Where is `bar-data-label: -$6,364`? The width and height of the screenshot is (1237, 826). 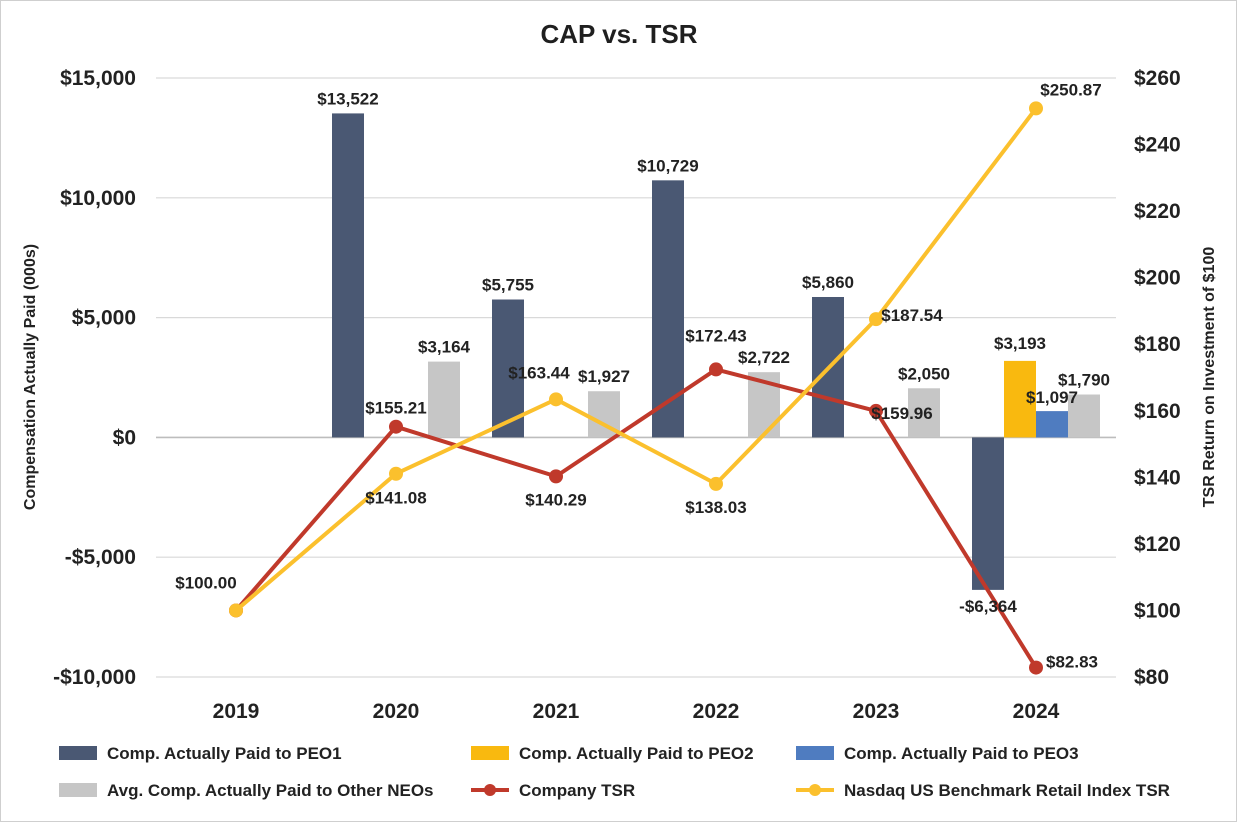
bar-data-label: -$6,364 is located at coordinates (988, 606).